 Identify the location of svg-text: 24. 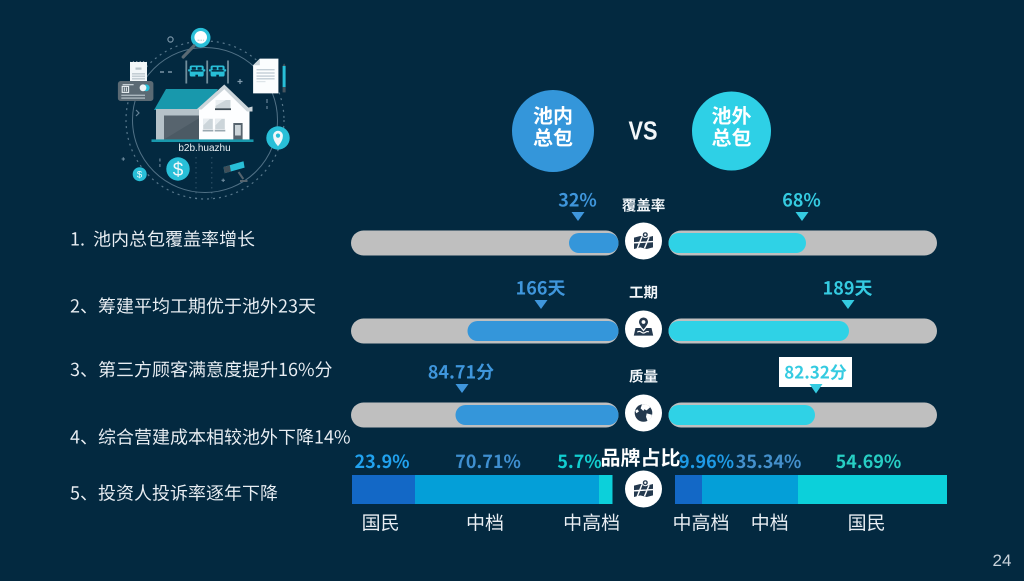
(1002, 560).